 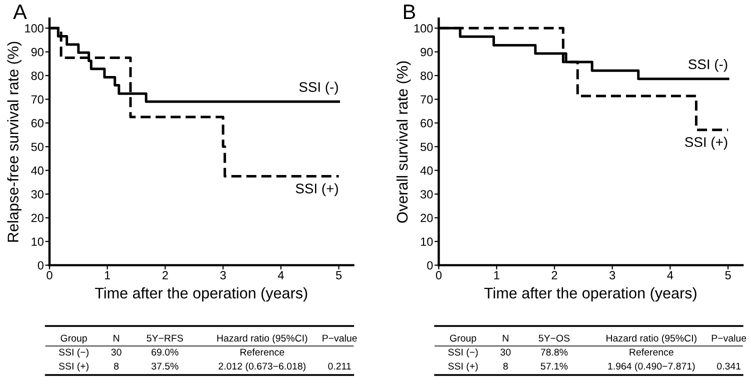 What do you see at coordinates (339, 366) in the screenshot?
I see `text: 0.211` at bounding box center [339, 366].